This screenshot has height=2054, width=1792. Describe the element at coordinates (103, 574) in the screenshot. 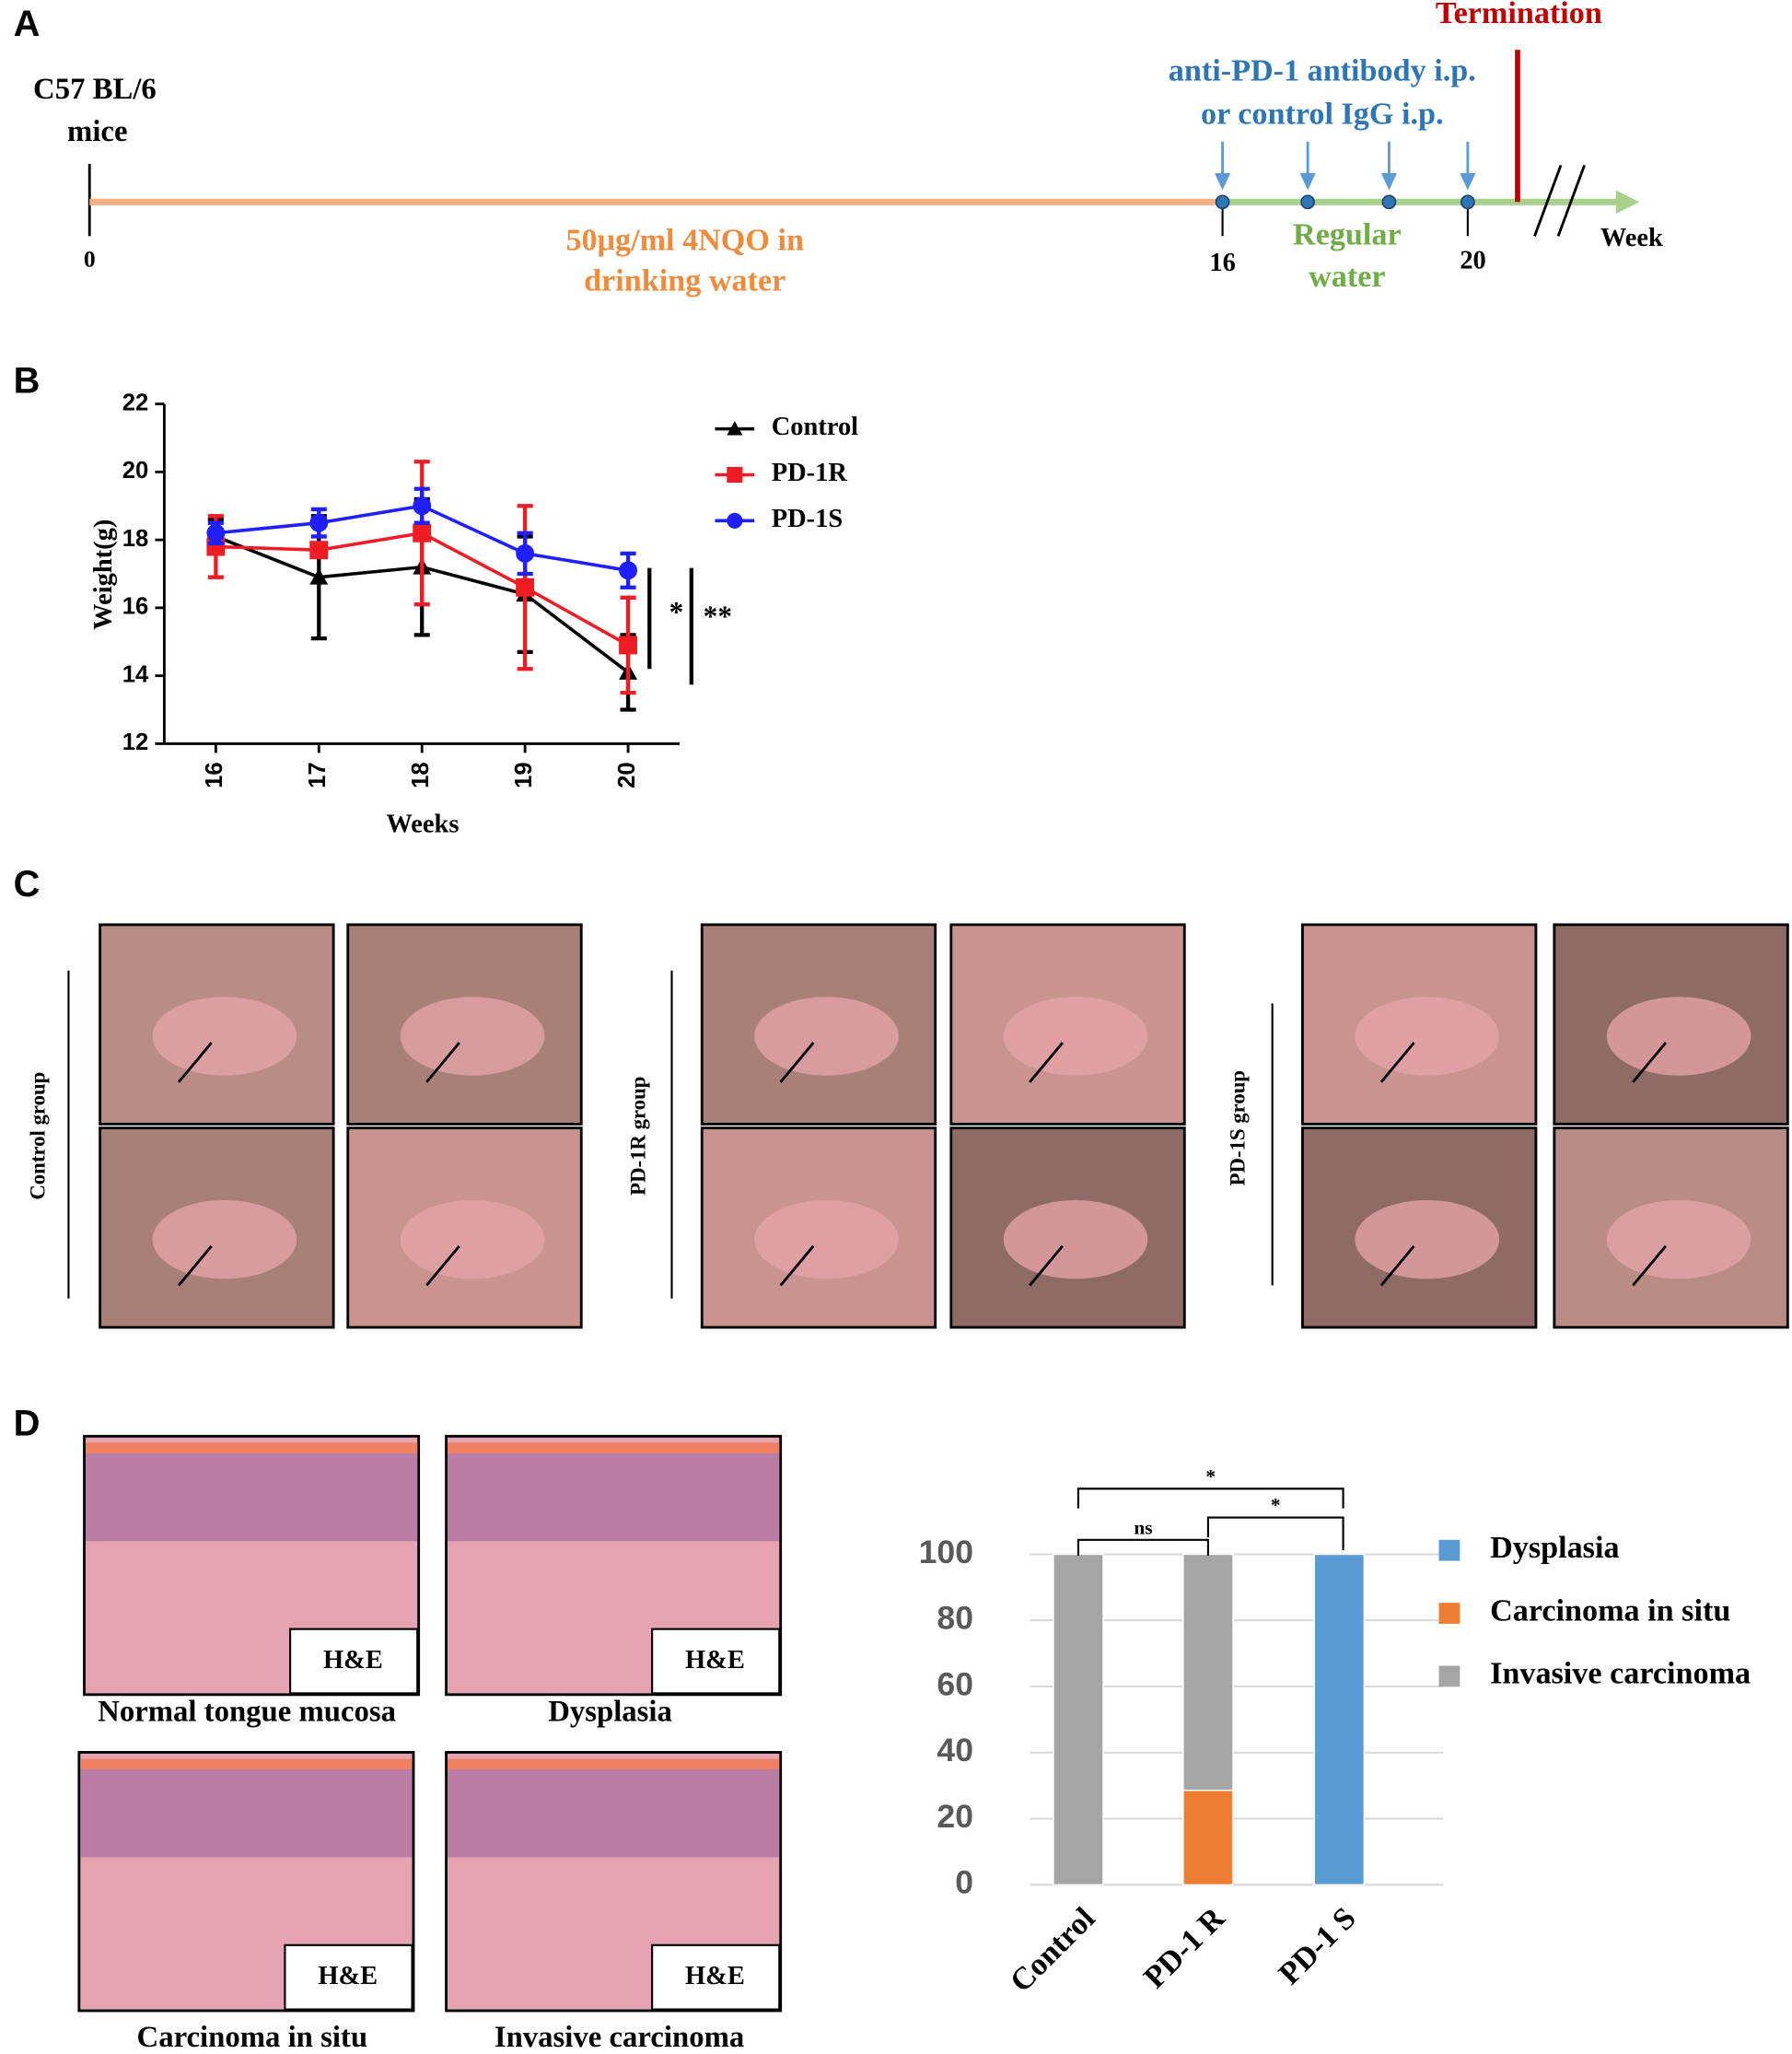

I see `y-axis-title: Weight(g)` at that location.